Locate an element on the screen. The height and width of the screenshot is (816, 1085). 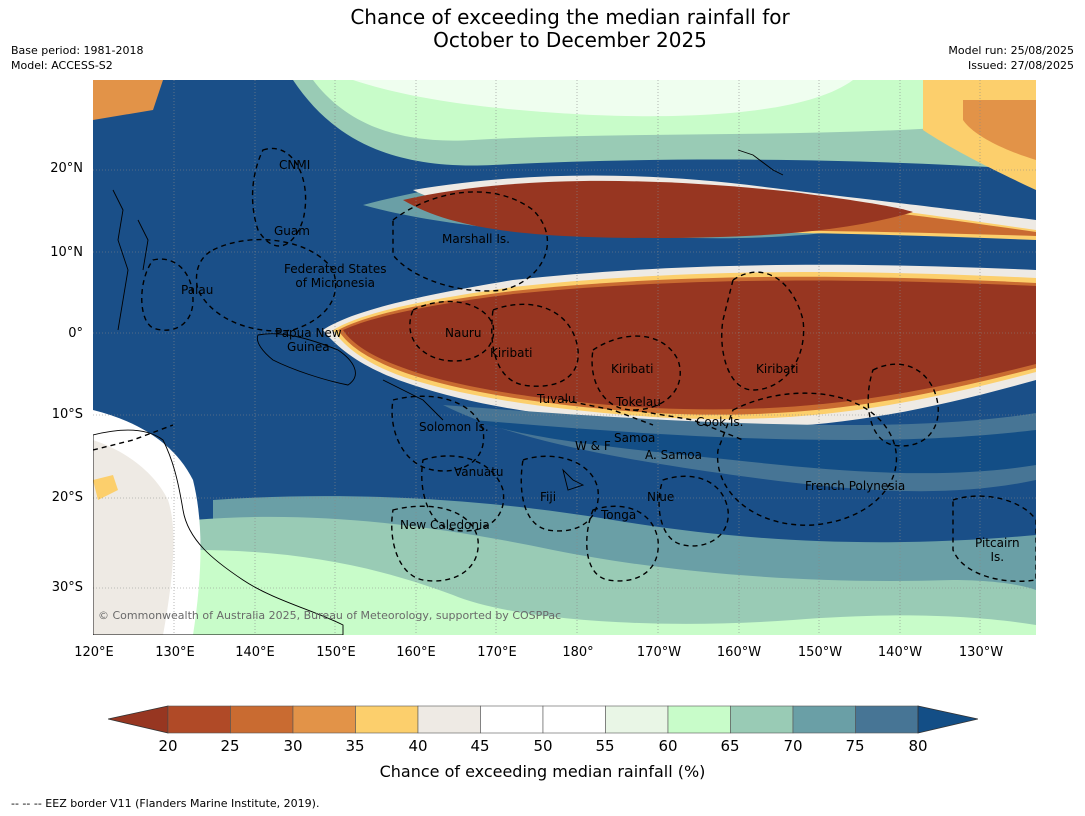
metadata-right: Model run: 25/08/2025 Issued: 27/08/2025 is located at coordinates (1011, 58).